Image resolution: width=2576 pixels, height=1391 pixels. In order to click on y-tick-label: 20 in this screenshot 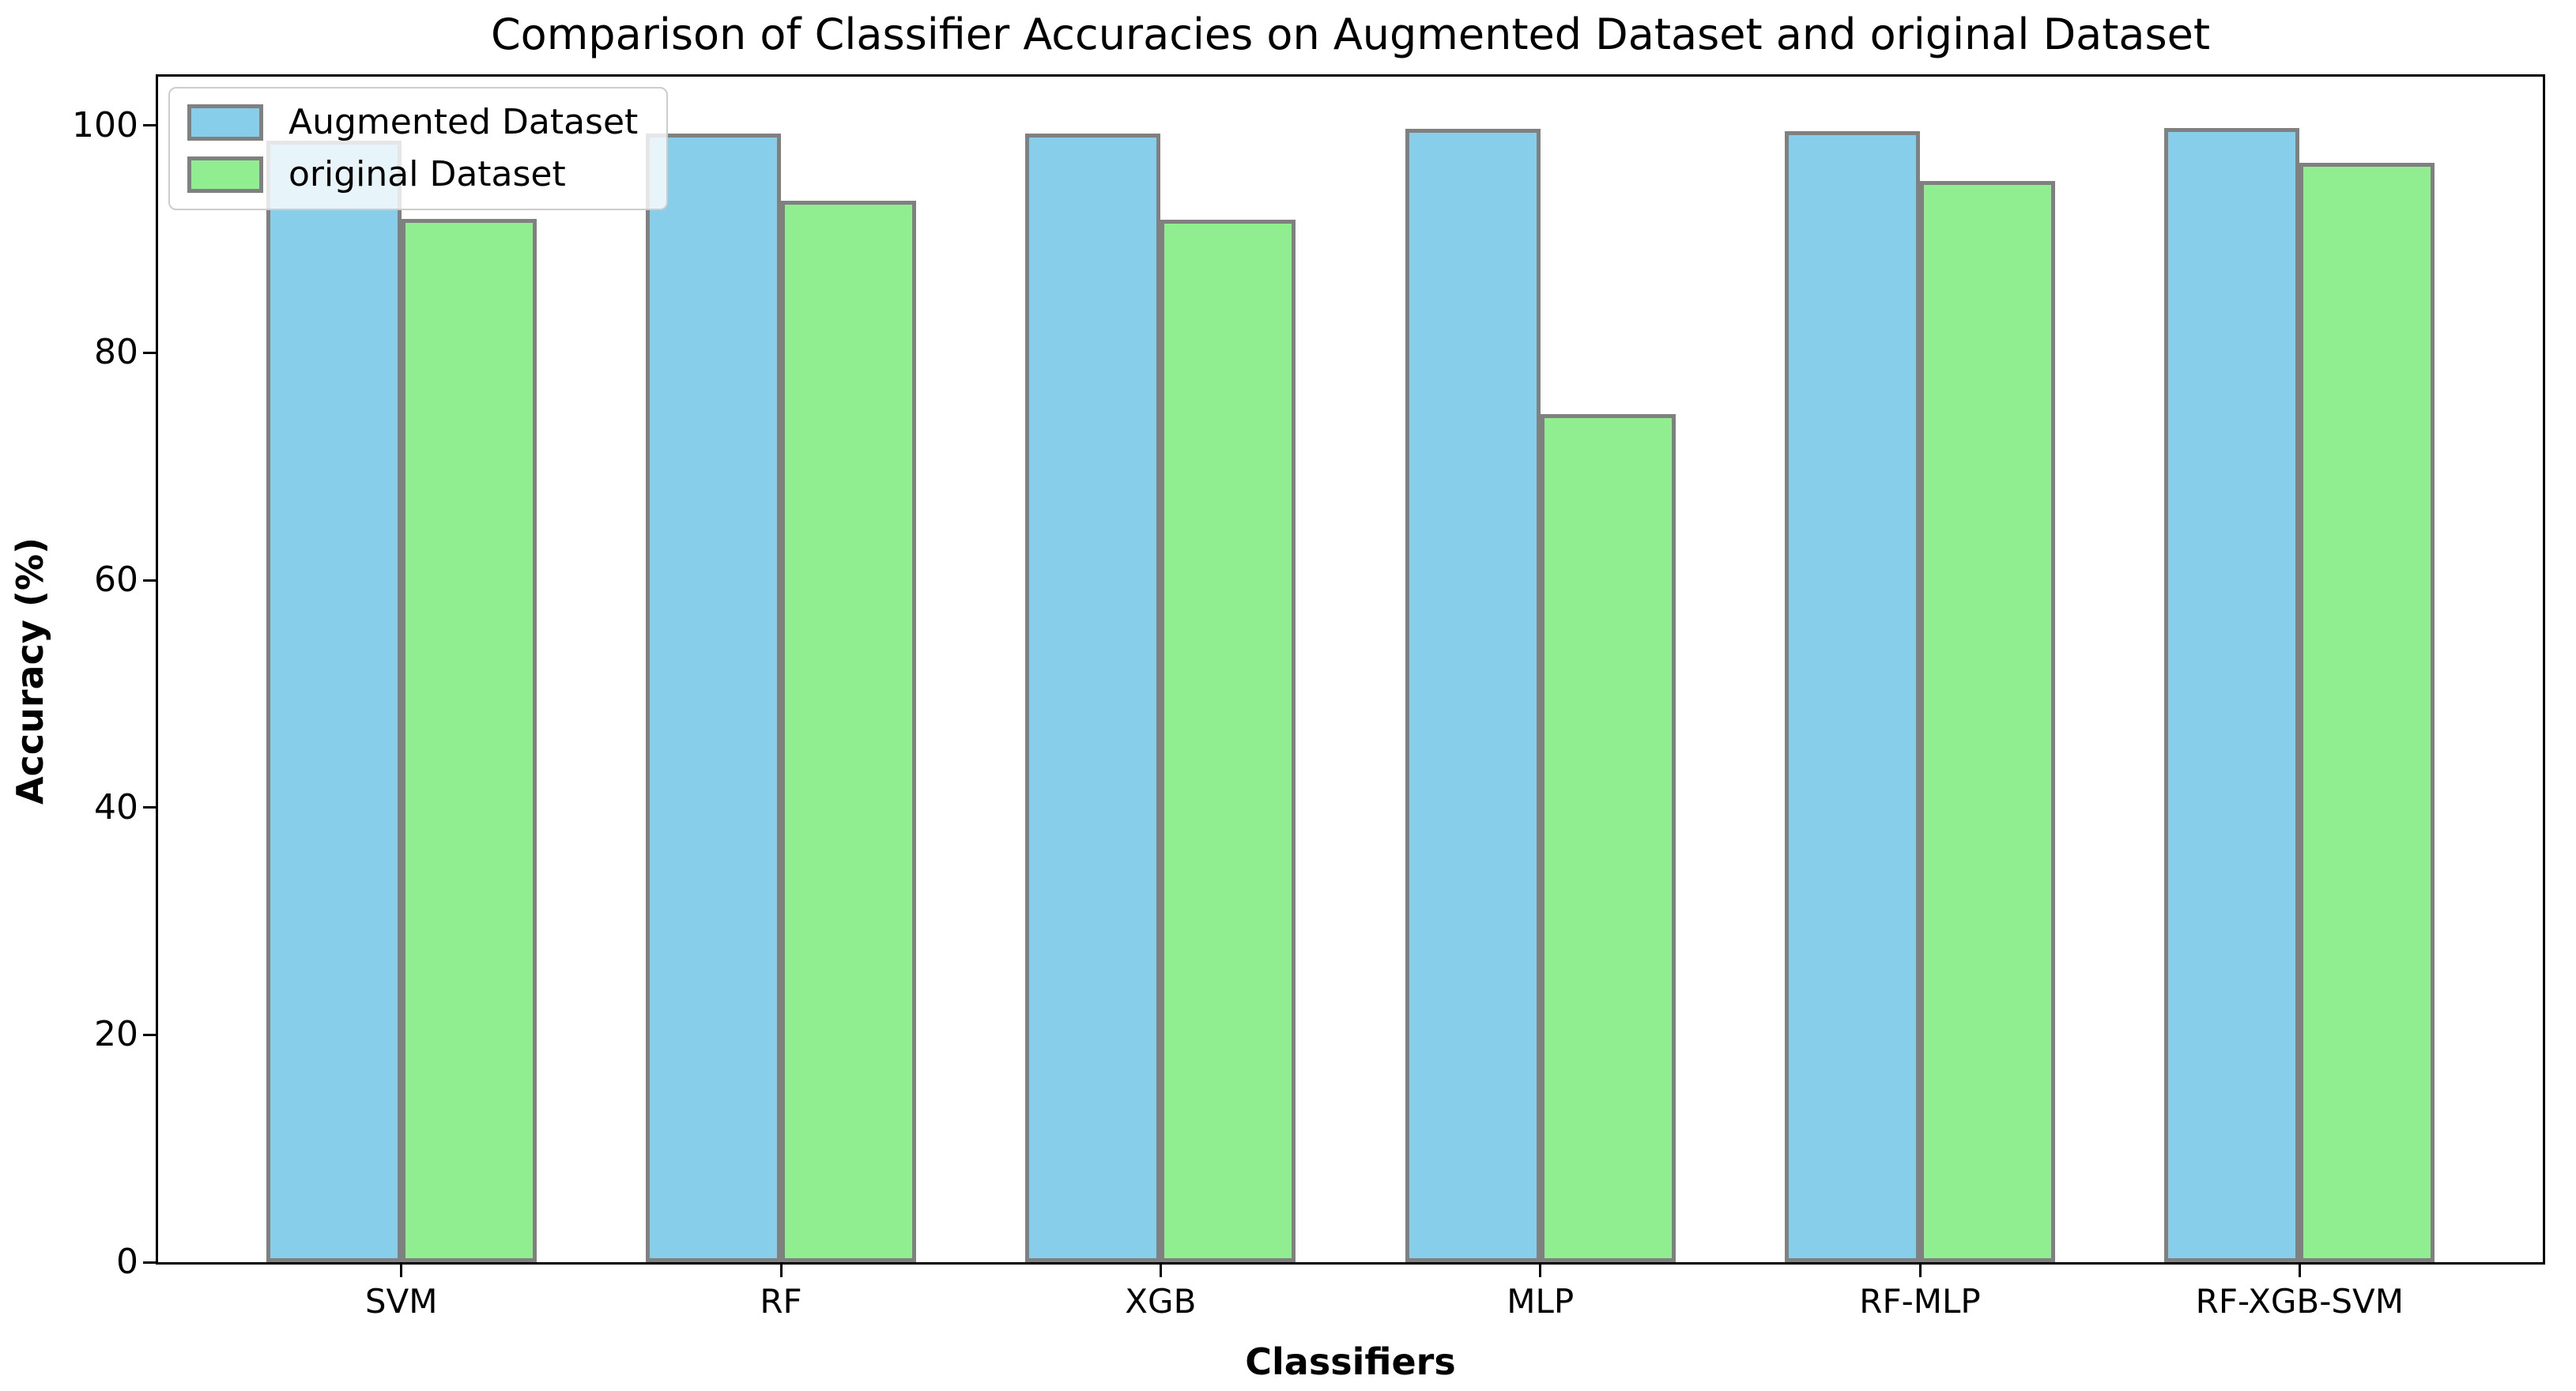, I will do `click(116, 1034)`.